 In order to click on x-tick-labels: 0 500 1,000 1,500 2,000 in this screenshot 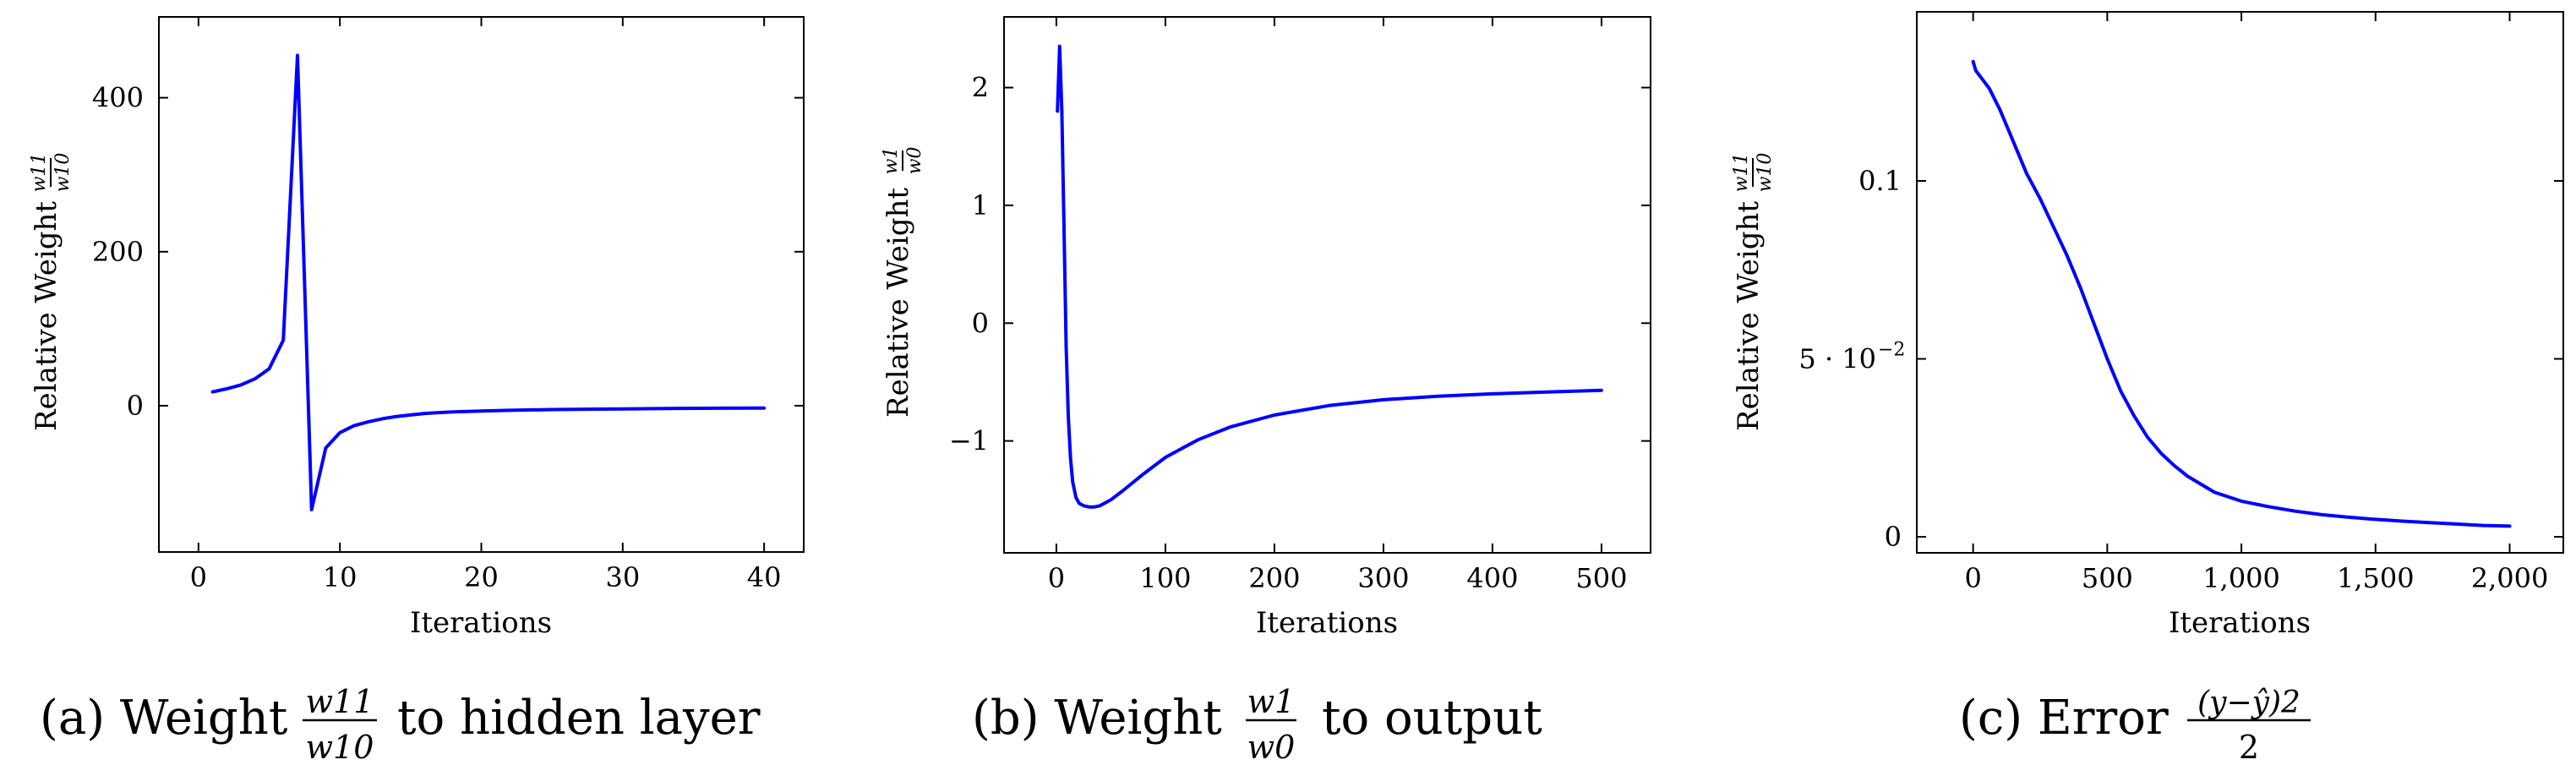, I will do `click(2256, 578)`.